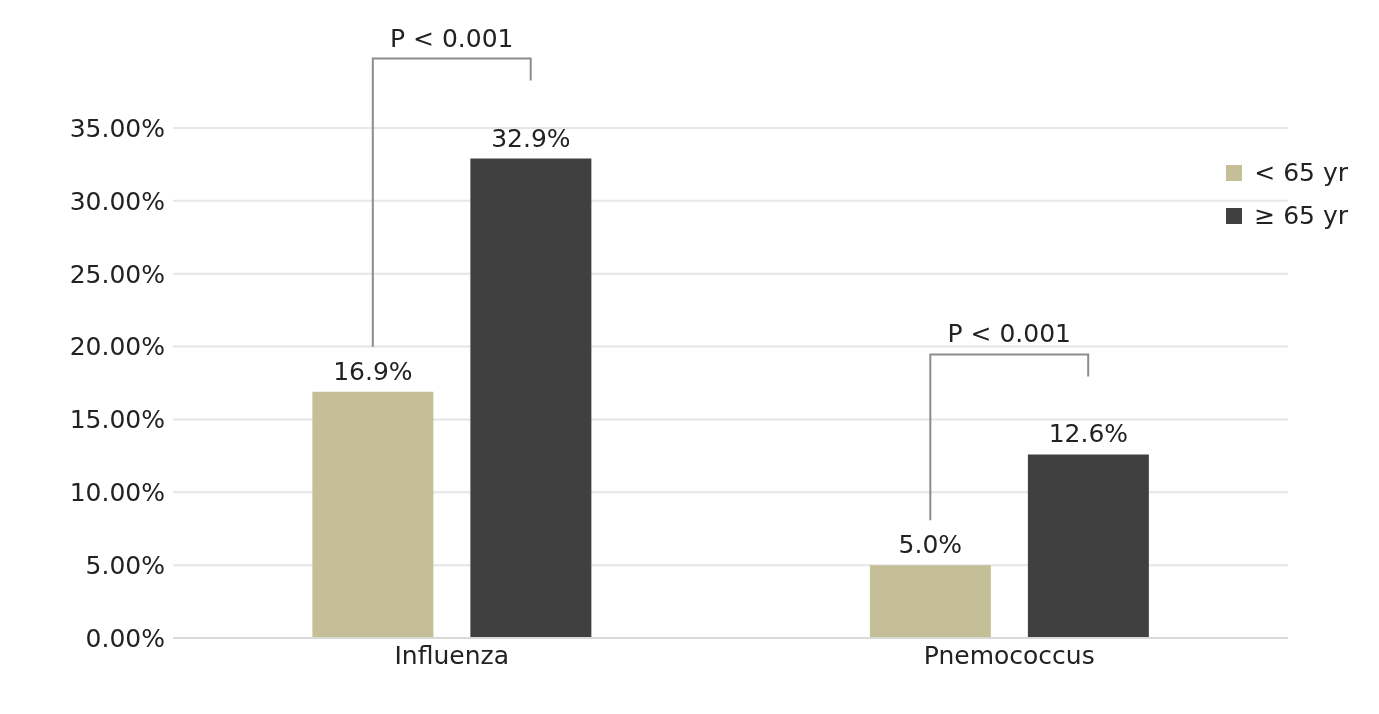 This screenshot has width=1379, height=714. I want to click on y-tick-label: 25.00%, so click(117, 274).